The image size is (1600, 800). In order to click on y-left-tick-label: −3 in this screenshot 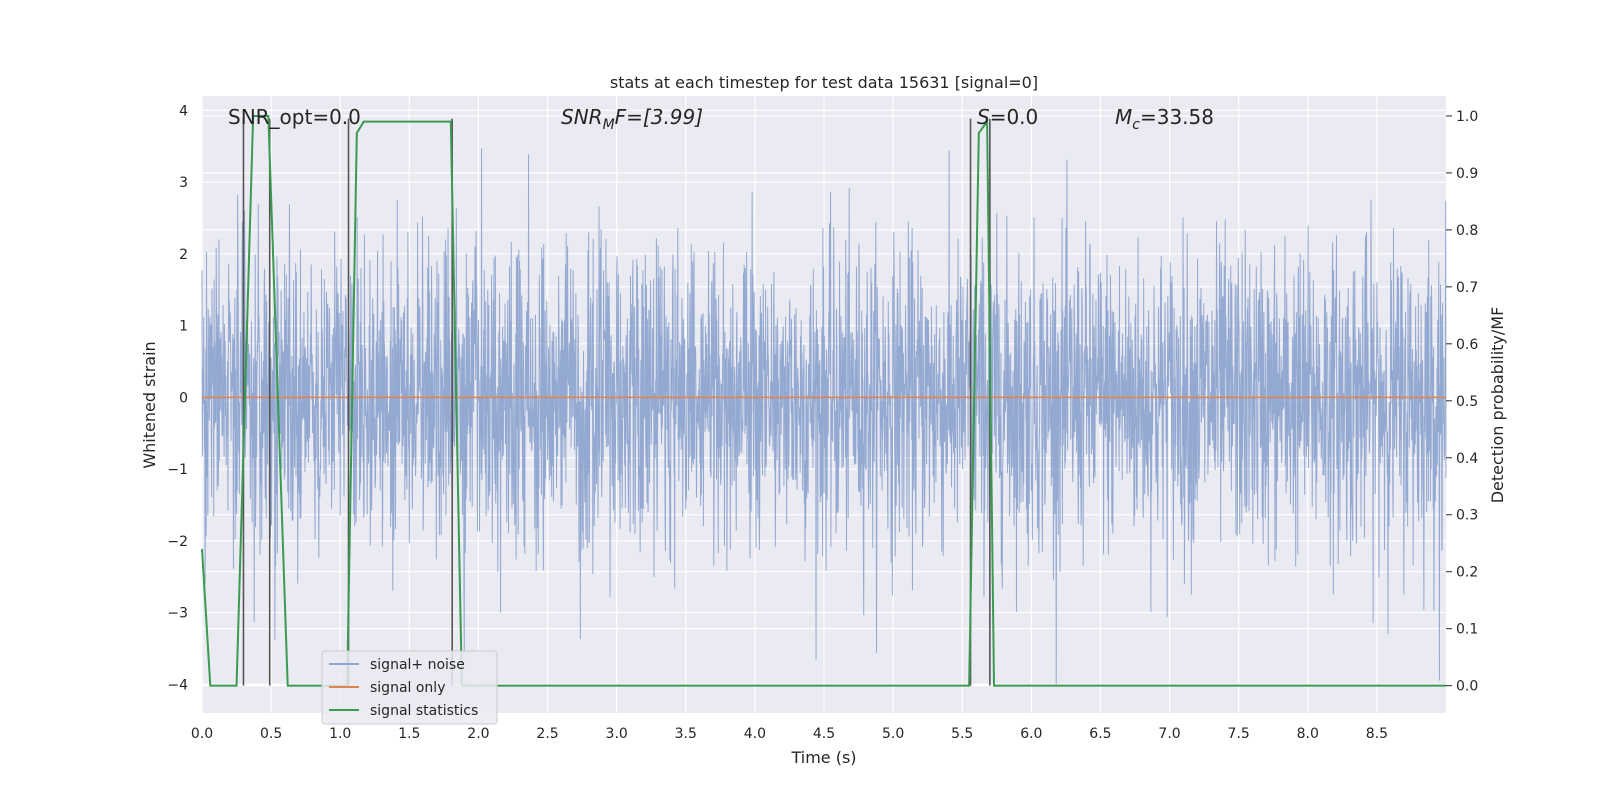, I will do `click(177, 614)`.